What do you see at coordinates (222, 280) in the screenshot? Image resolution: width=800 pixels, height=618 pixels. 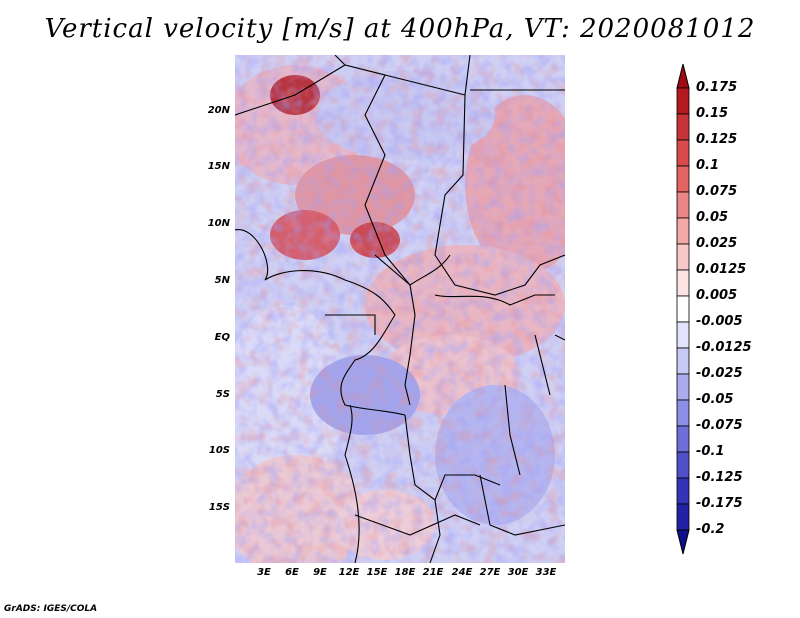 I see `lat-label: 5N` at bounding box center [222, 280].